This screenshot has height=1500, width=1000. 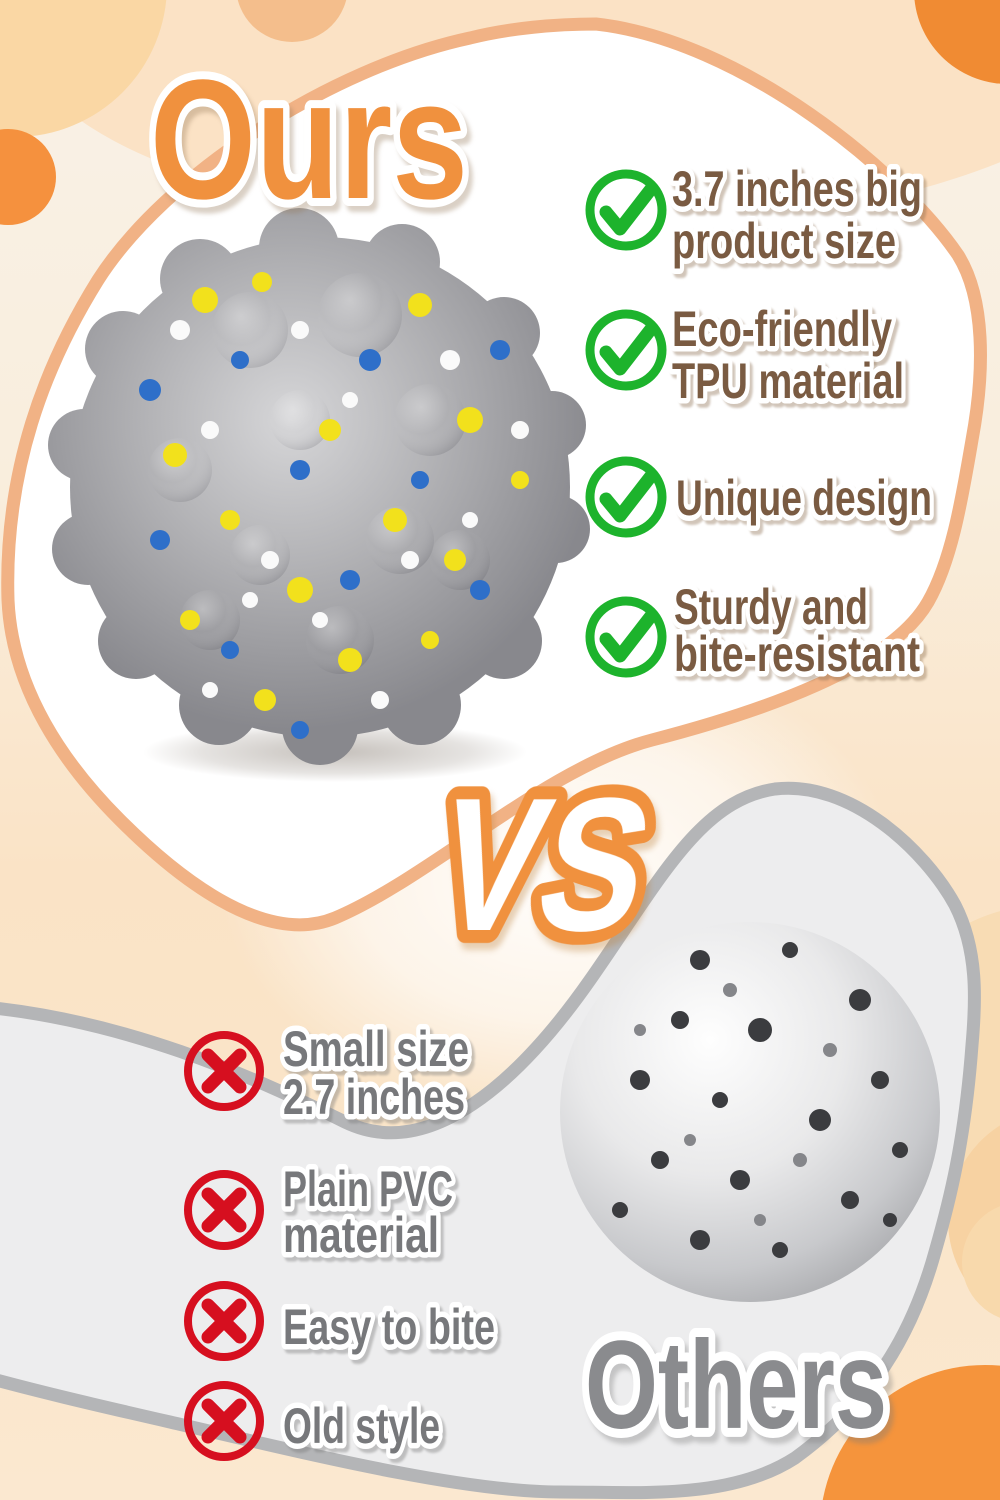 What do you see at coordinates (782, 329) in the screenshot?
I see `feature-text: Eco-friendly` at bounding box center [782, 329].